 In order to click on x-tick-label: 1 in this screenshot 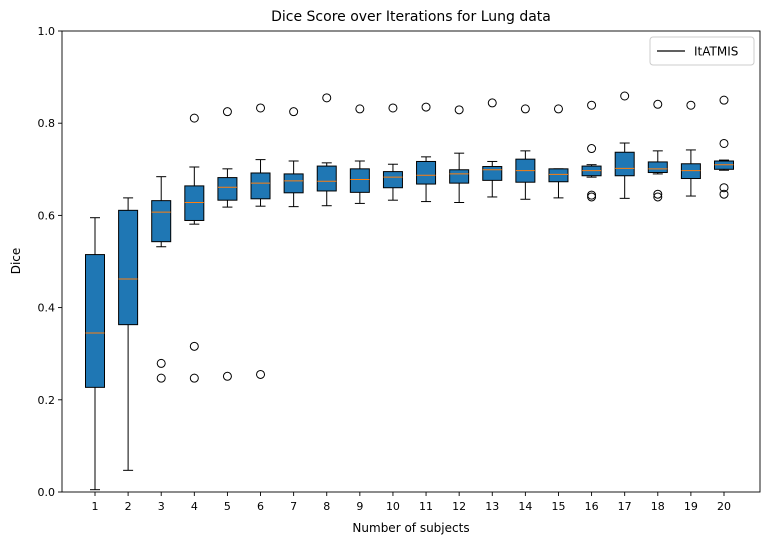, I will do `click(95, 506)`.